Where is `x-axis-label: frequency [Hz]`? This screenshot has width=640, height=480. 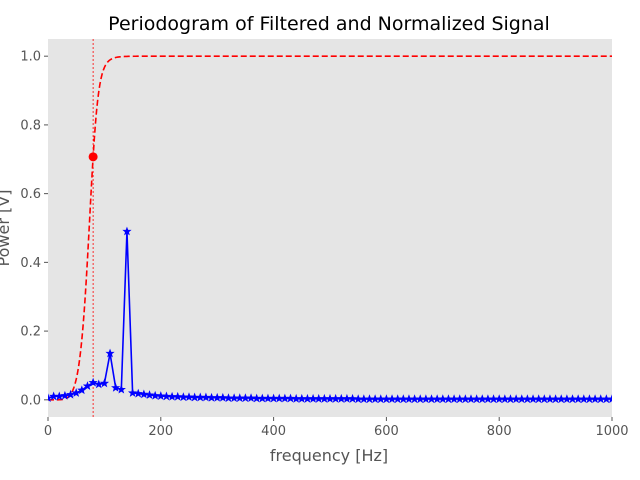 x-axis-label: frequency [Hz] is located at coordinates (329, 455).